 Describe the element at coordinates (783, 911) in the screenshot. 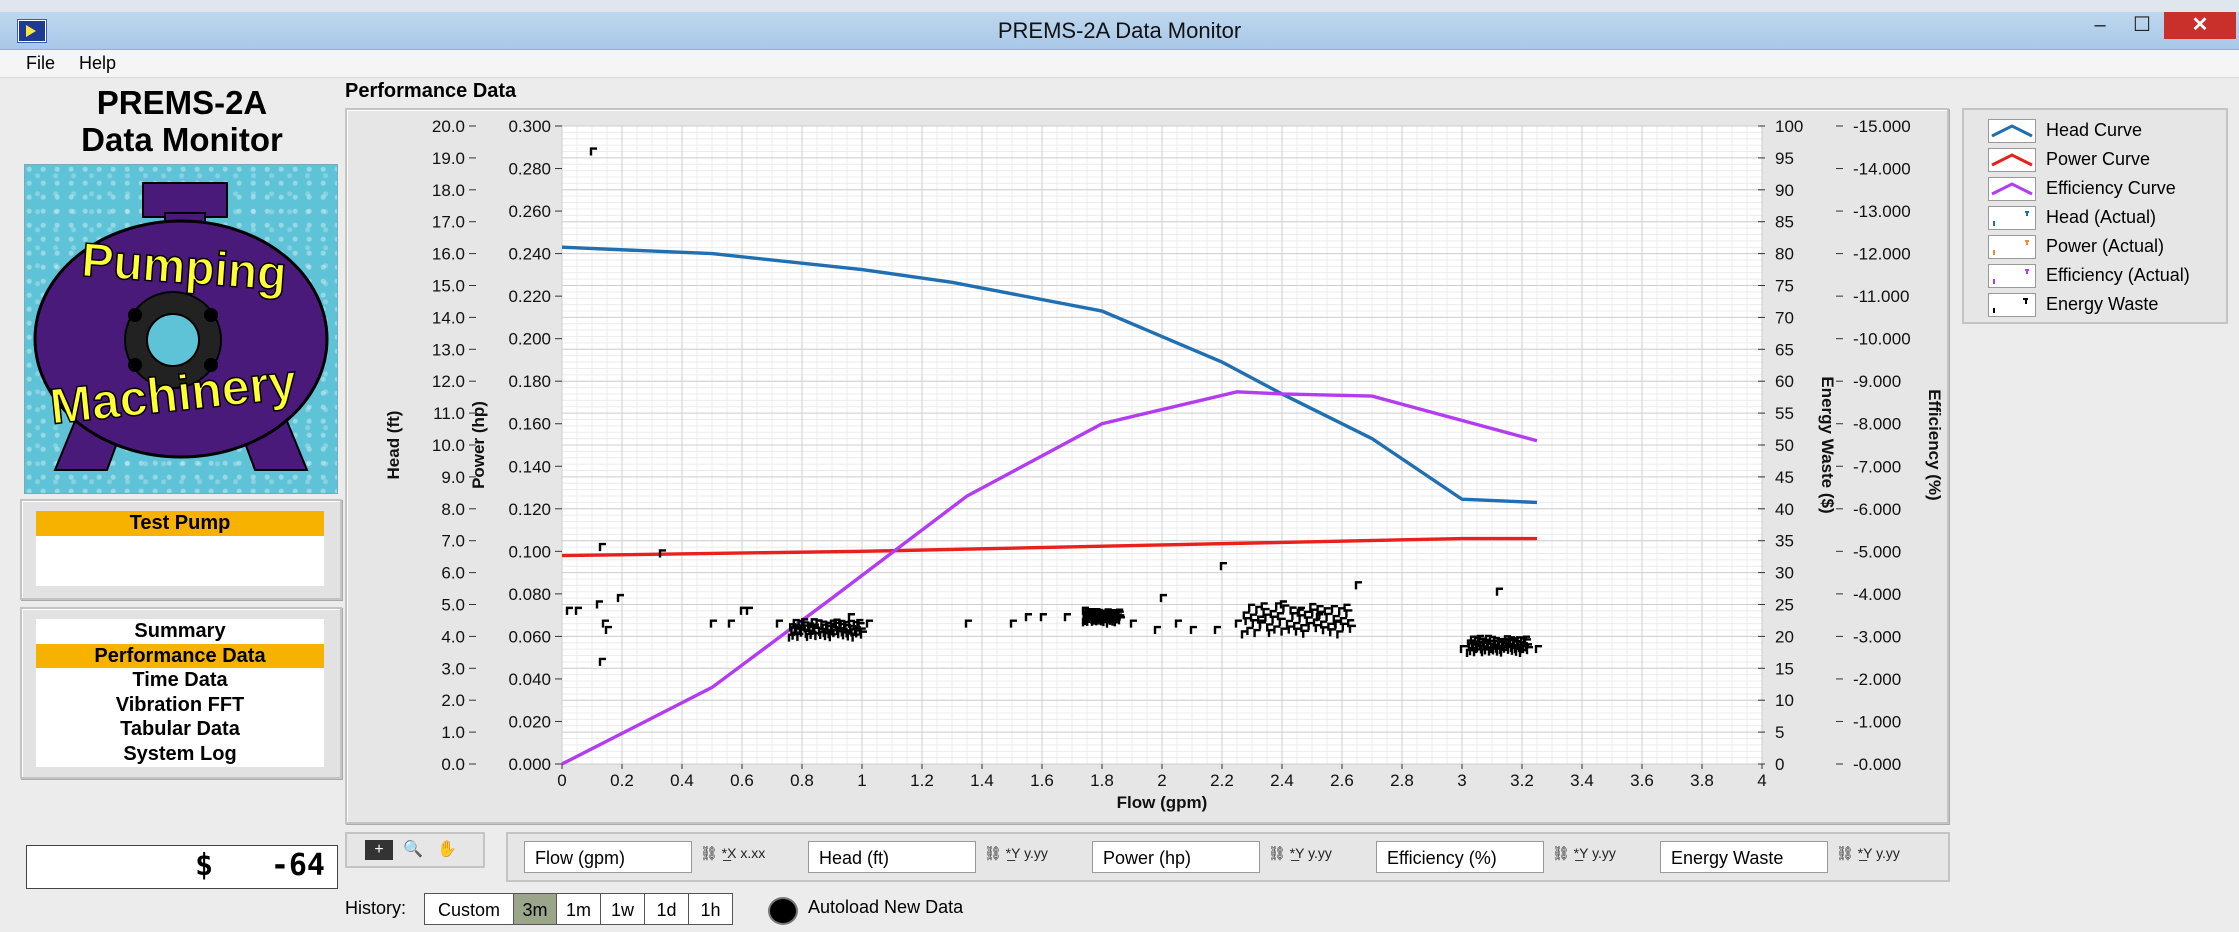

I see `autoload-toggle` at that location.